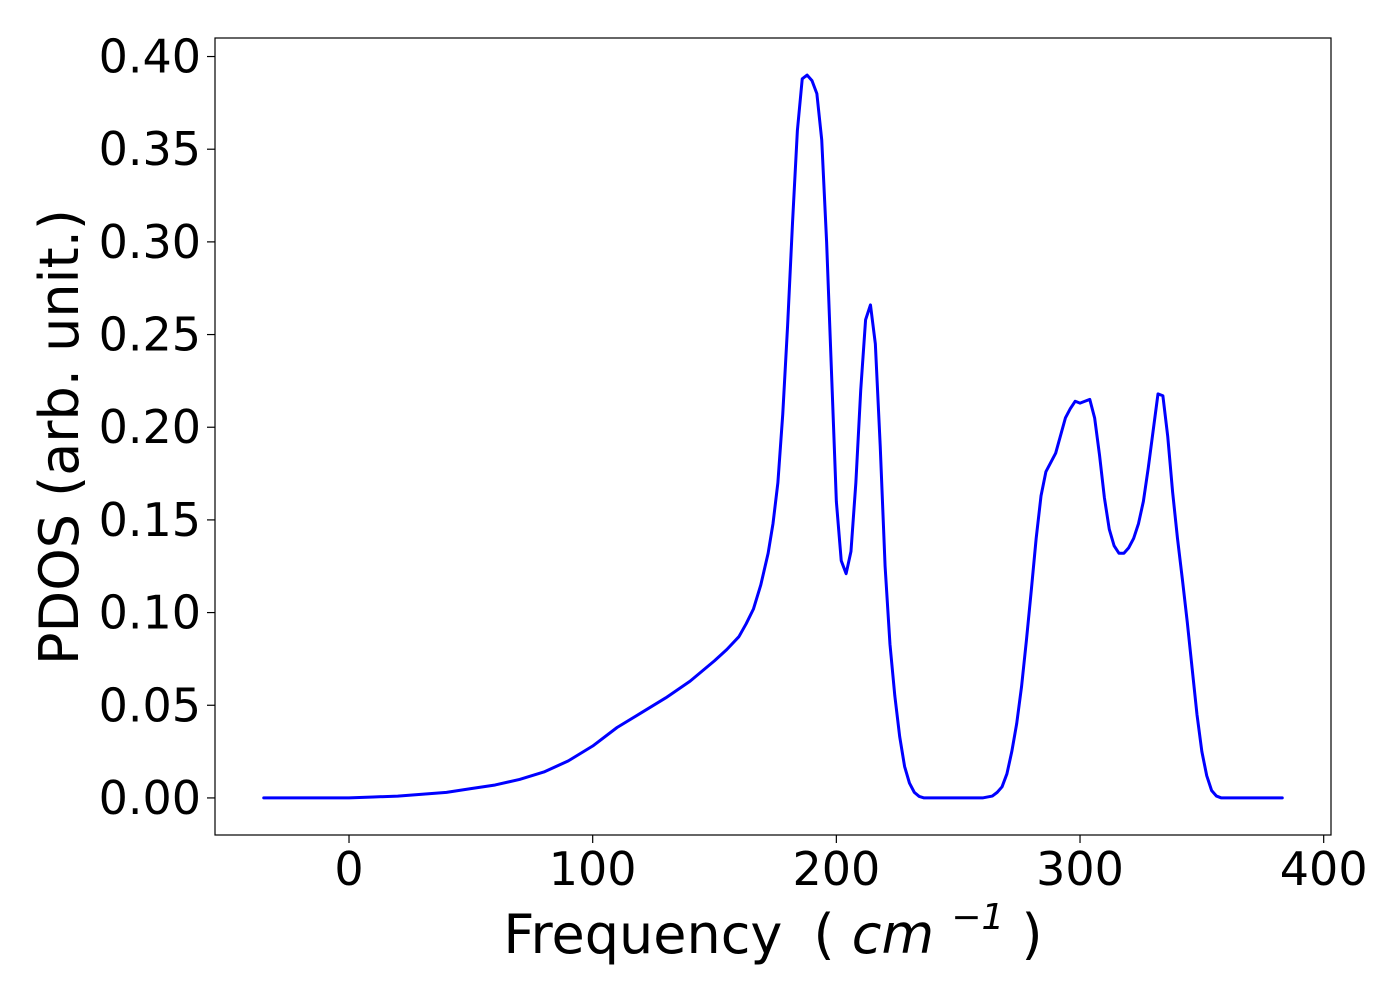 This screenshot has height=1000, width=1400. Describe the element at coordinates (1032, 934) in the screenshot. I see `x-axis-label-close-paren: )` at that location.